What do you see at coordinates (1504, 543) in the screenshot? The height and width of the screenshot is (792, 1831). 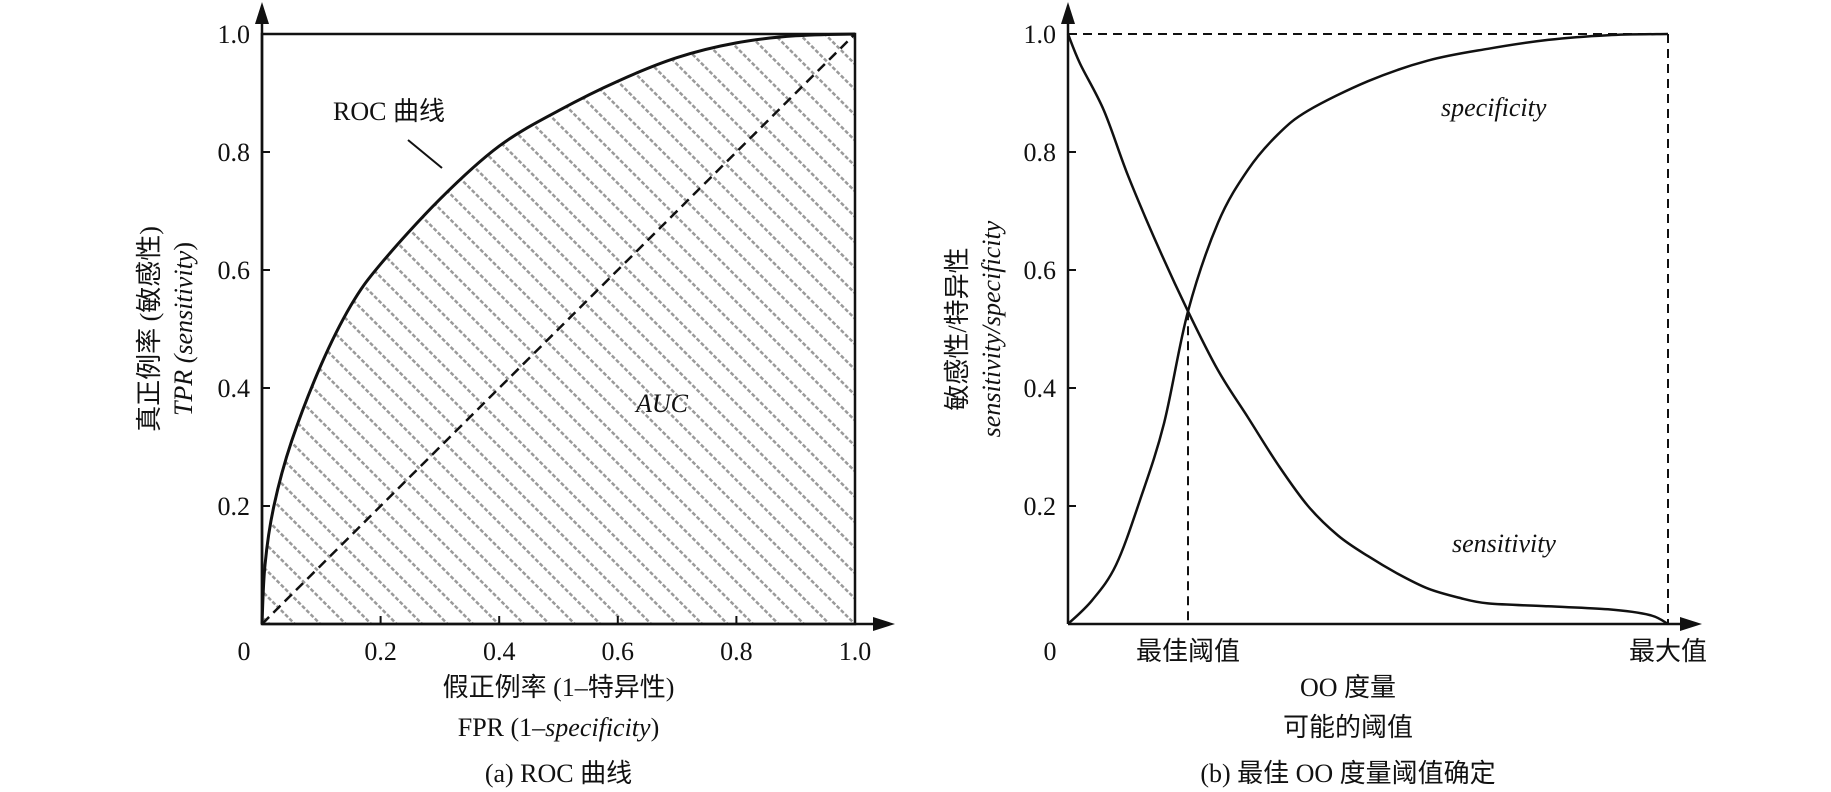 I see `sensitivity-label: sensitivity` at bounding box center [1504, 543].